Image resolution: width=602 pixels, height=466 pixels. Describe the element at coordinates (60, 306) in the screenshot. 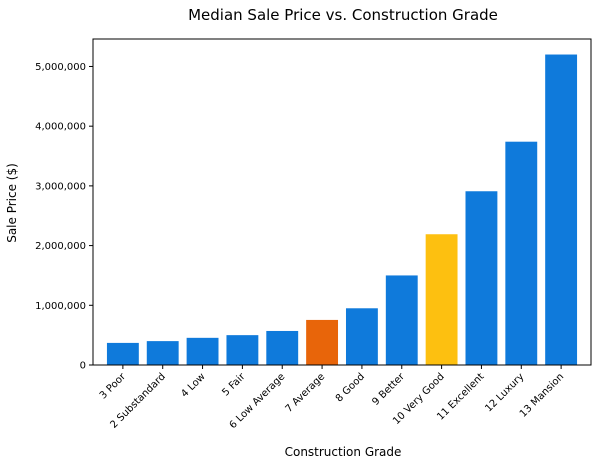

I see `y-tick-label: 1,000,000` at that location.